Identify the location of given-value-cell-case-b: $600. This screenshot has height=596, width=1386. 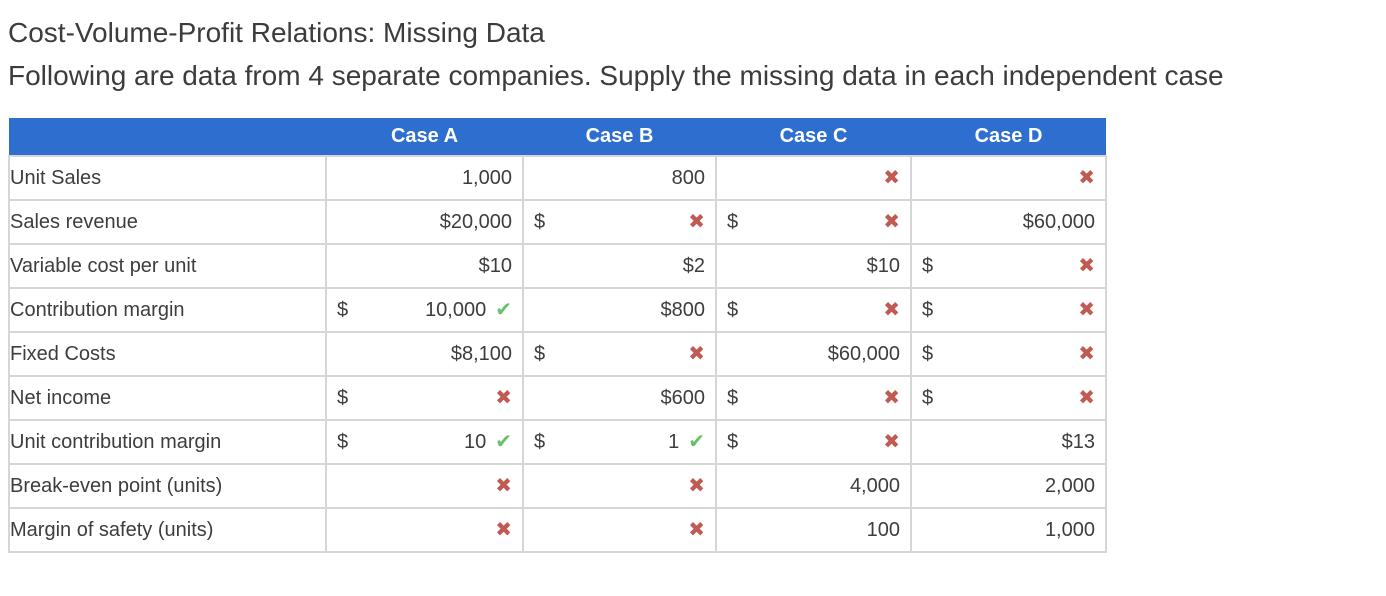
(619, 398).